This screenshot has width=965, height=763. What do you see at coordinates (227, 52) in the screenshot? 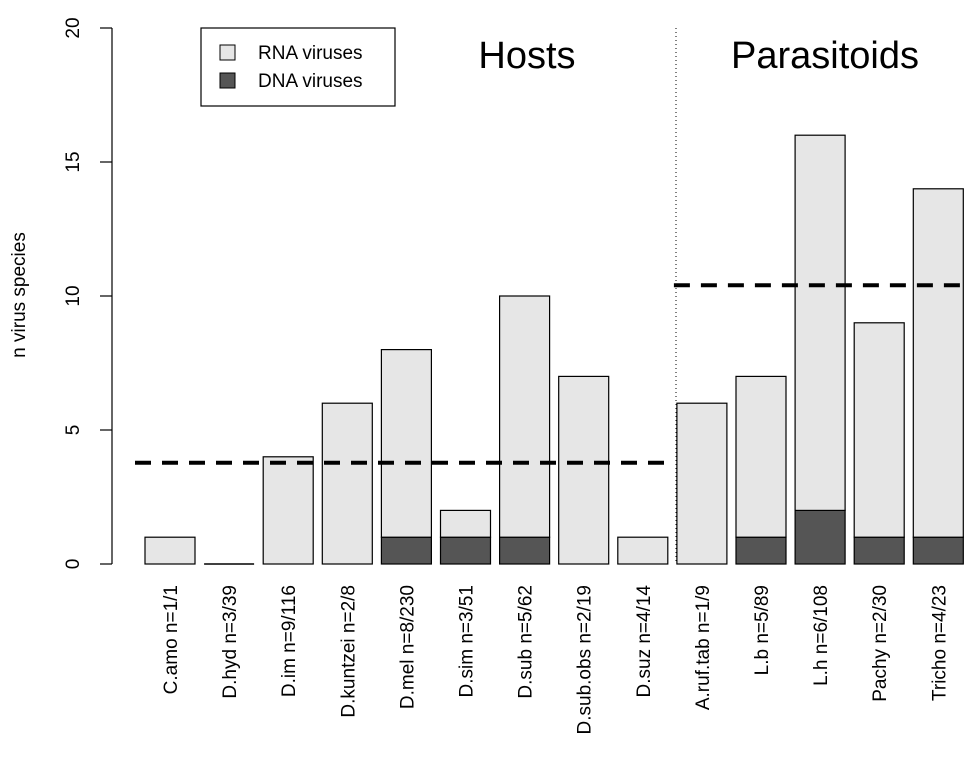
I see `legend-swatch-rna` at bounding box center [227, 52].